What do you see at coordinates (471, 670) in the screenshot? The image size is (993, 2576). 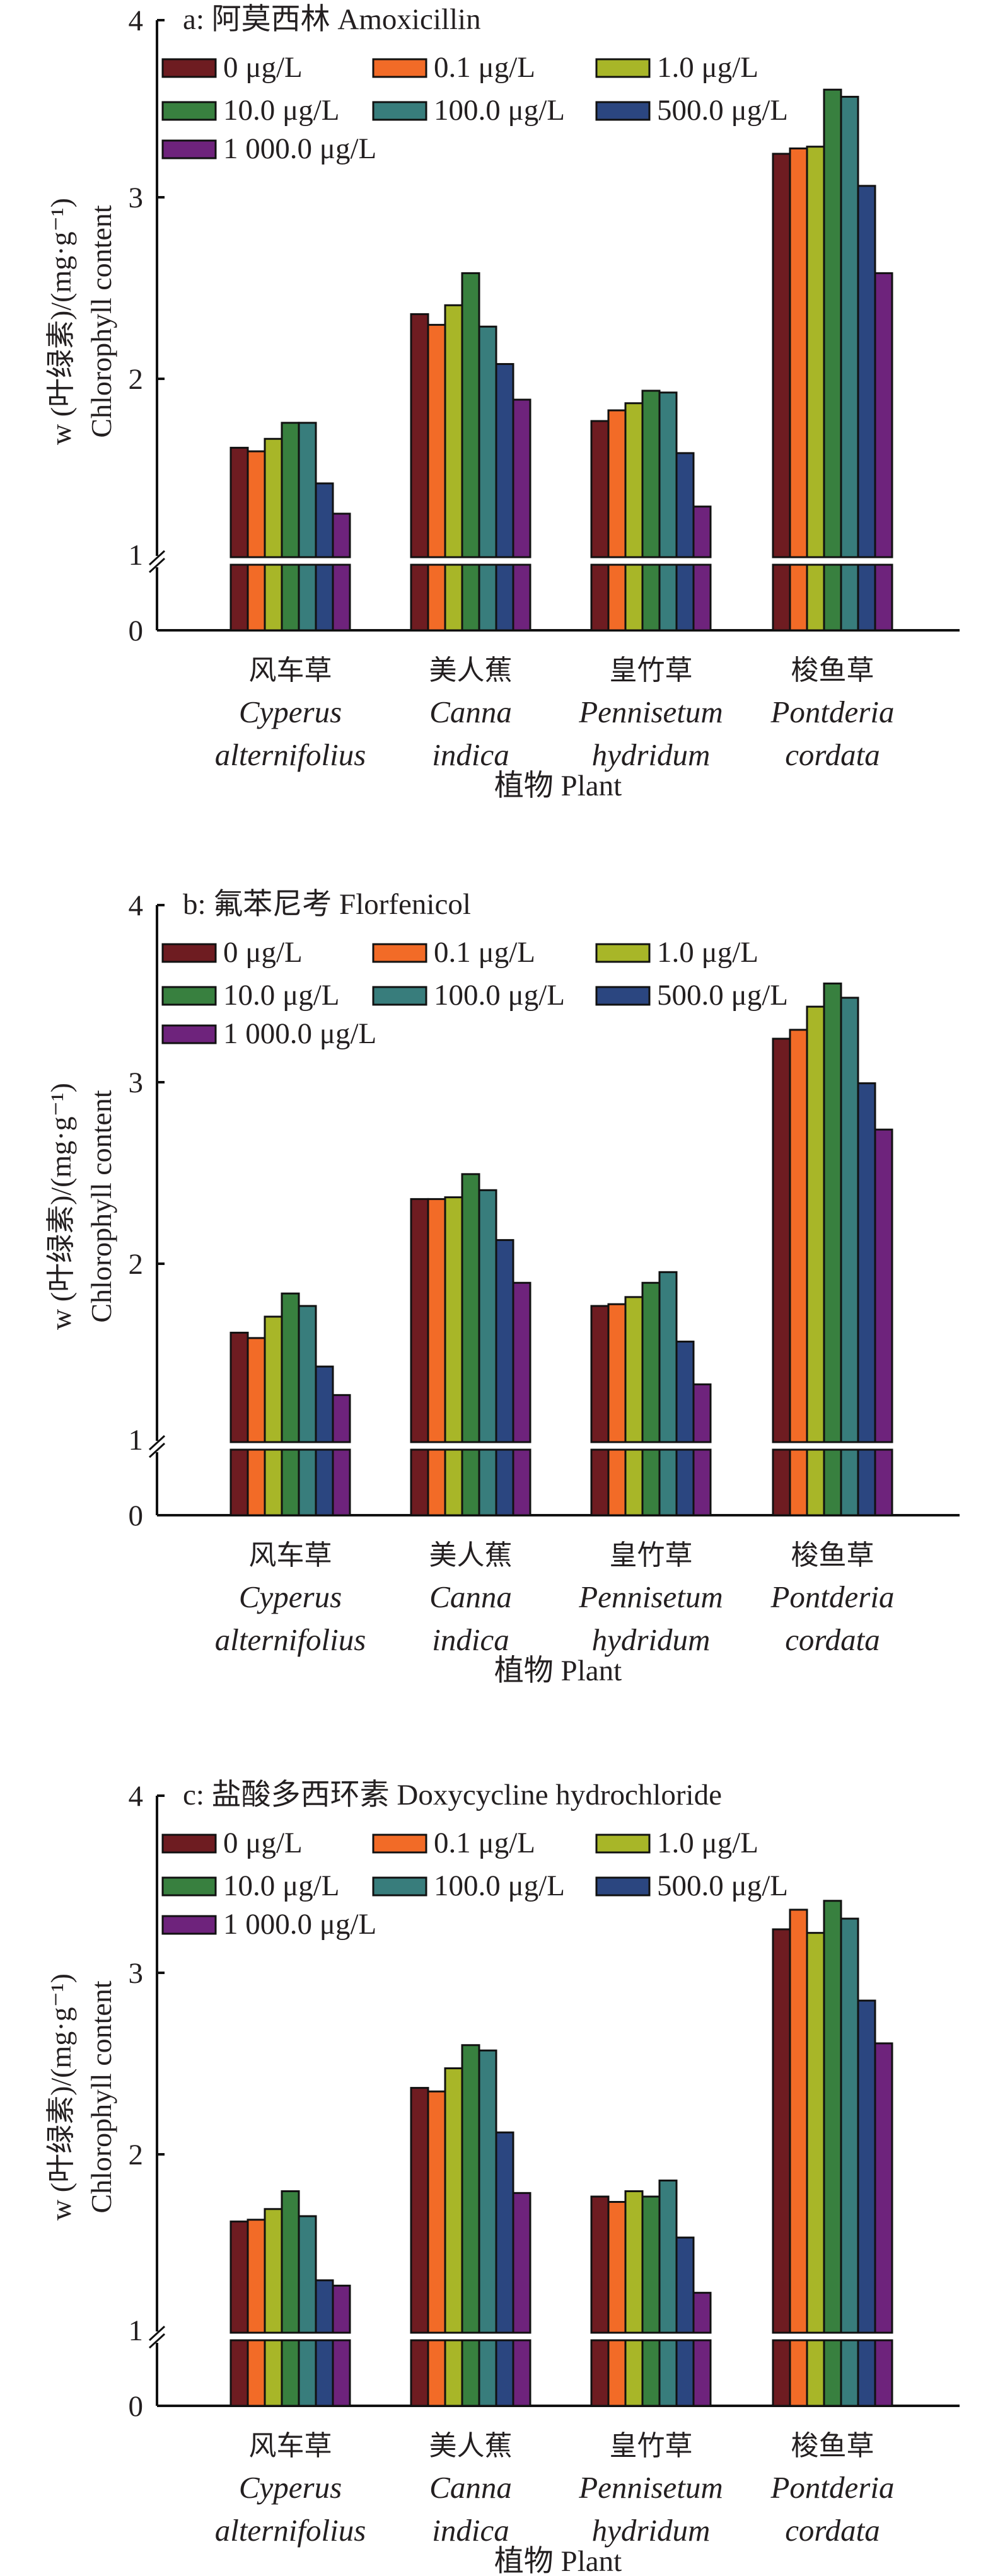 I see `category-label-cn: 美人蕉` at bounding box center [471, 670].